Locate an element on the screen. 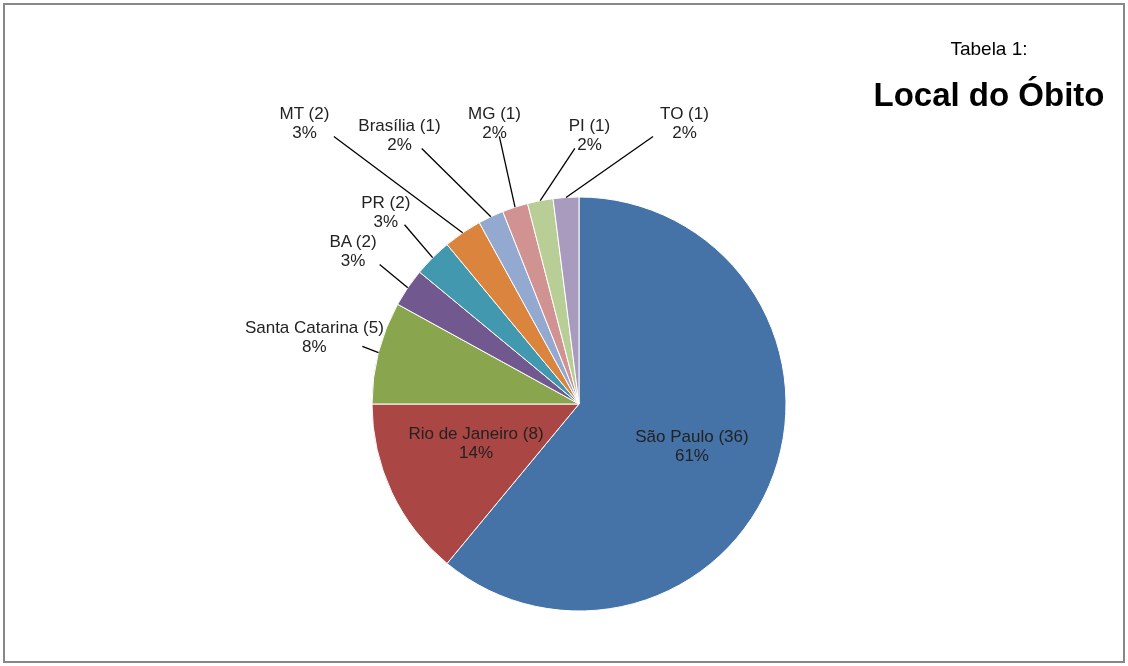 The width and height of the screenshot is (1128, 666). slice-label: MT (2) is located at coordinates (304, 114).